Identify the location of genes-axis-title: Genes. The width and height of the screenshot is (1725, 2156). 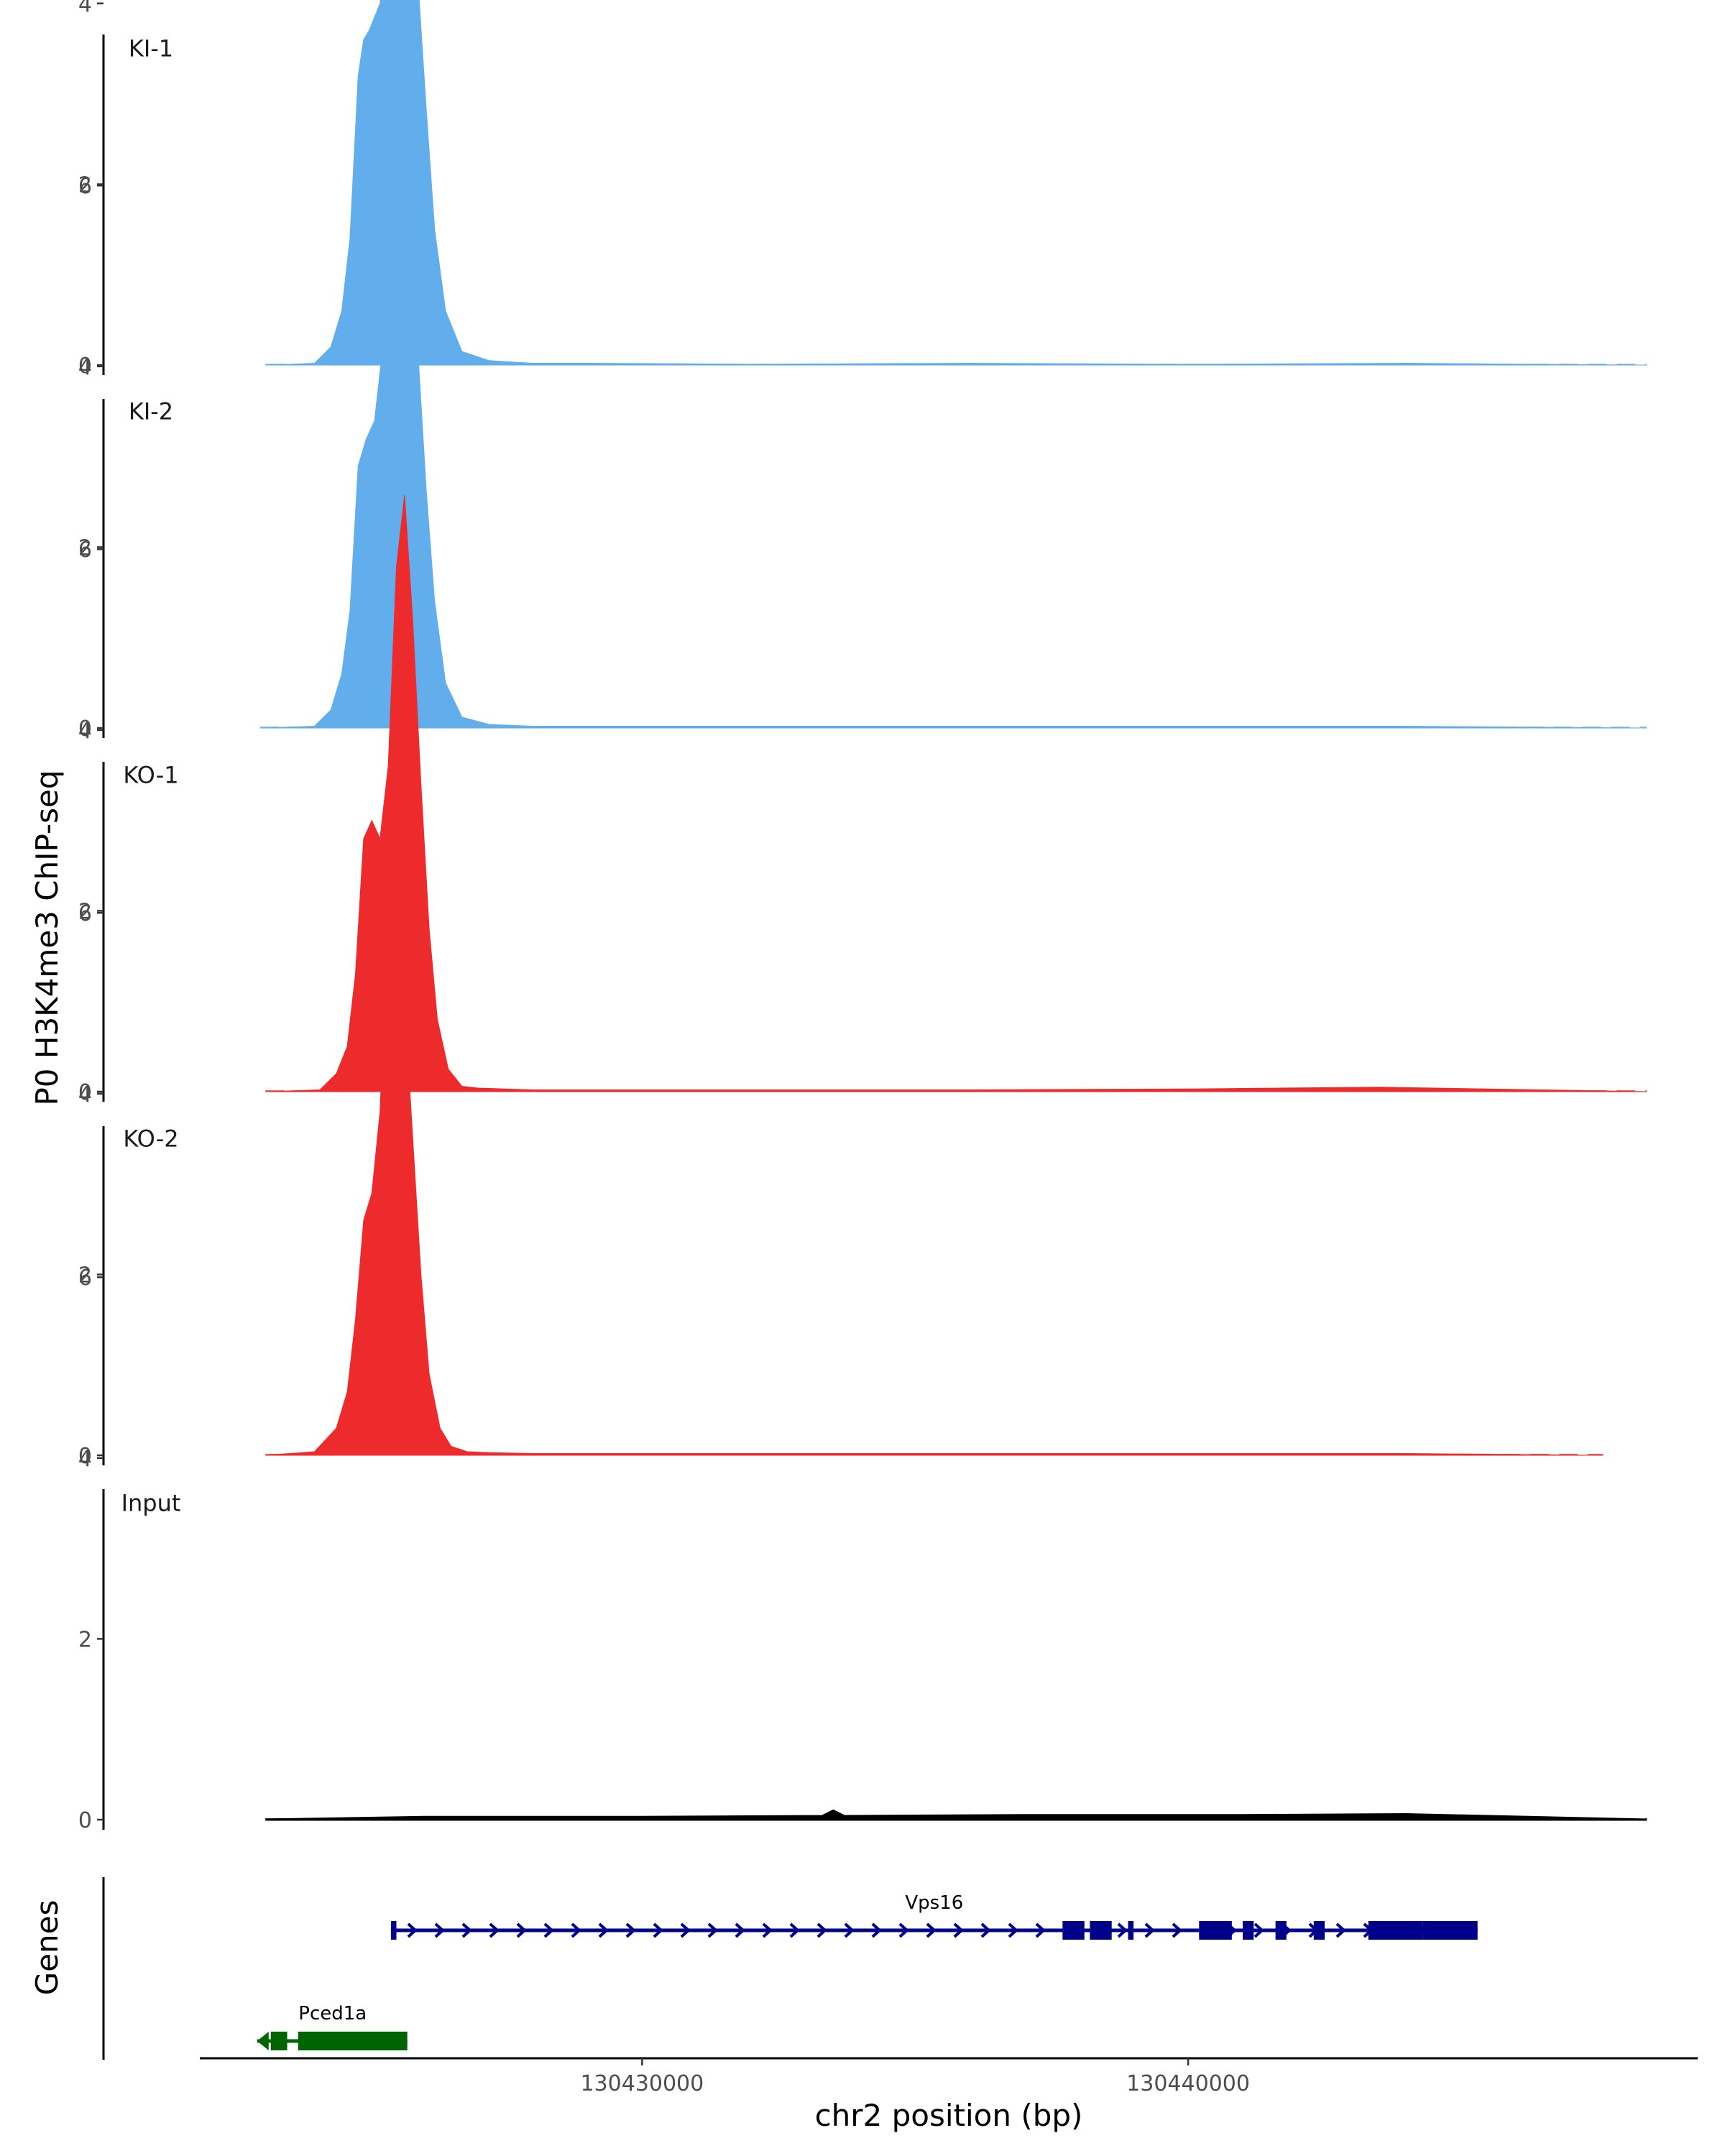
(47, 1948).